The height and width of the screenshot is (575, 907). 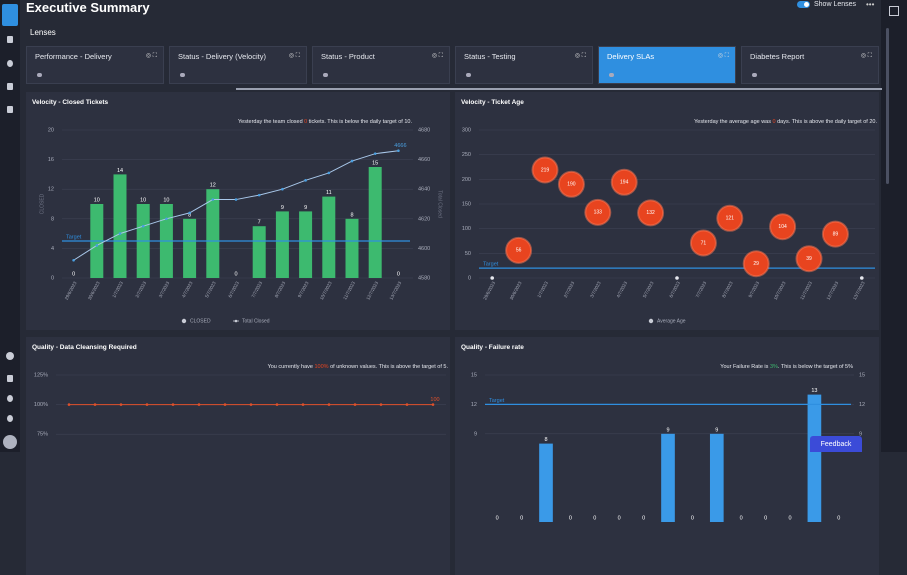 What do you see at coordinates (474, 375) in the screenshot?
I see `y-tick-label: 15` at bounding box center [474, 375].